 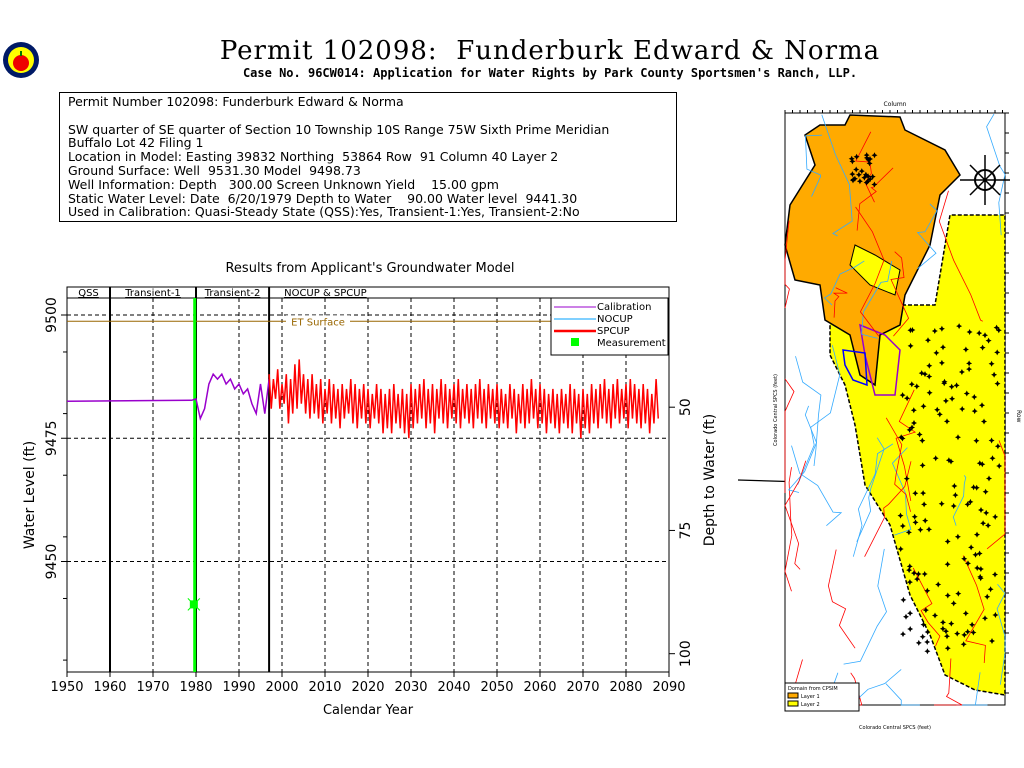 I want to click on period-label: Transient-2, so click(x=232, y=293).